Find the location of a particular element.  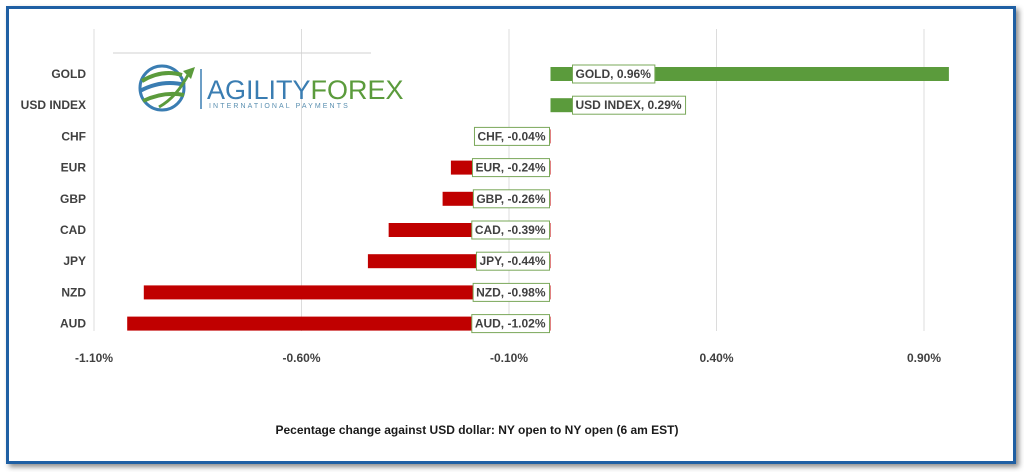

x-tick-label: -0.60% is located at coordinates (301, 358).